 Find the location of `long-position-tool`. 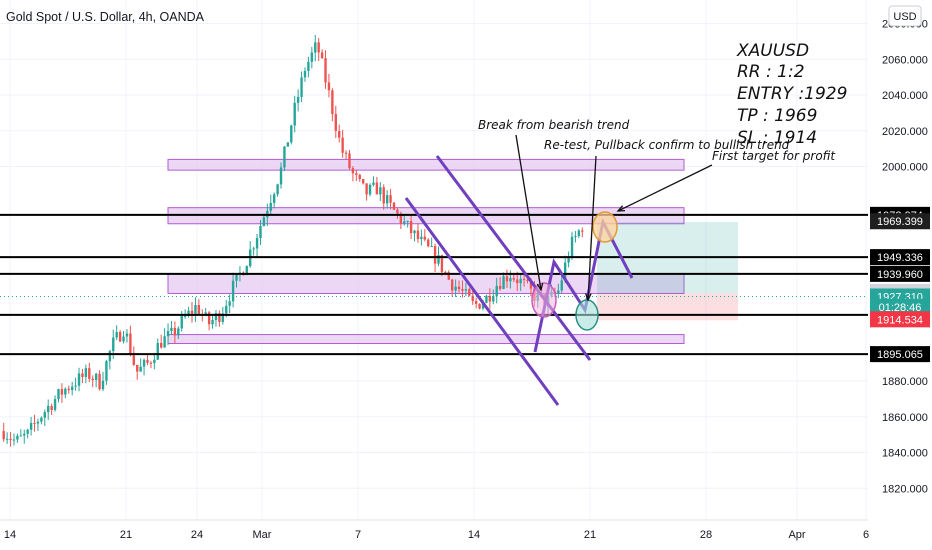

long-position-tool is located at coordinates (667, 271).